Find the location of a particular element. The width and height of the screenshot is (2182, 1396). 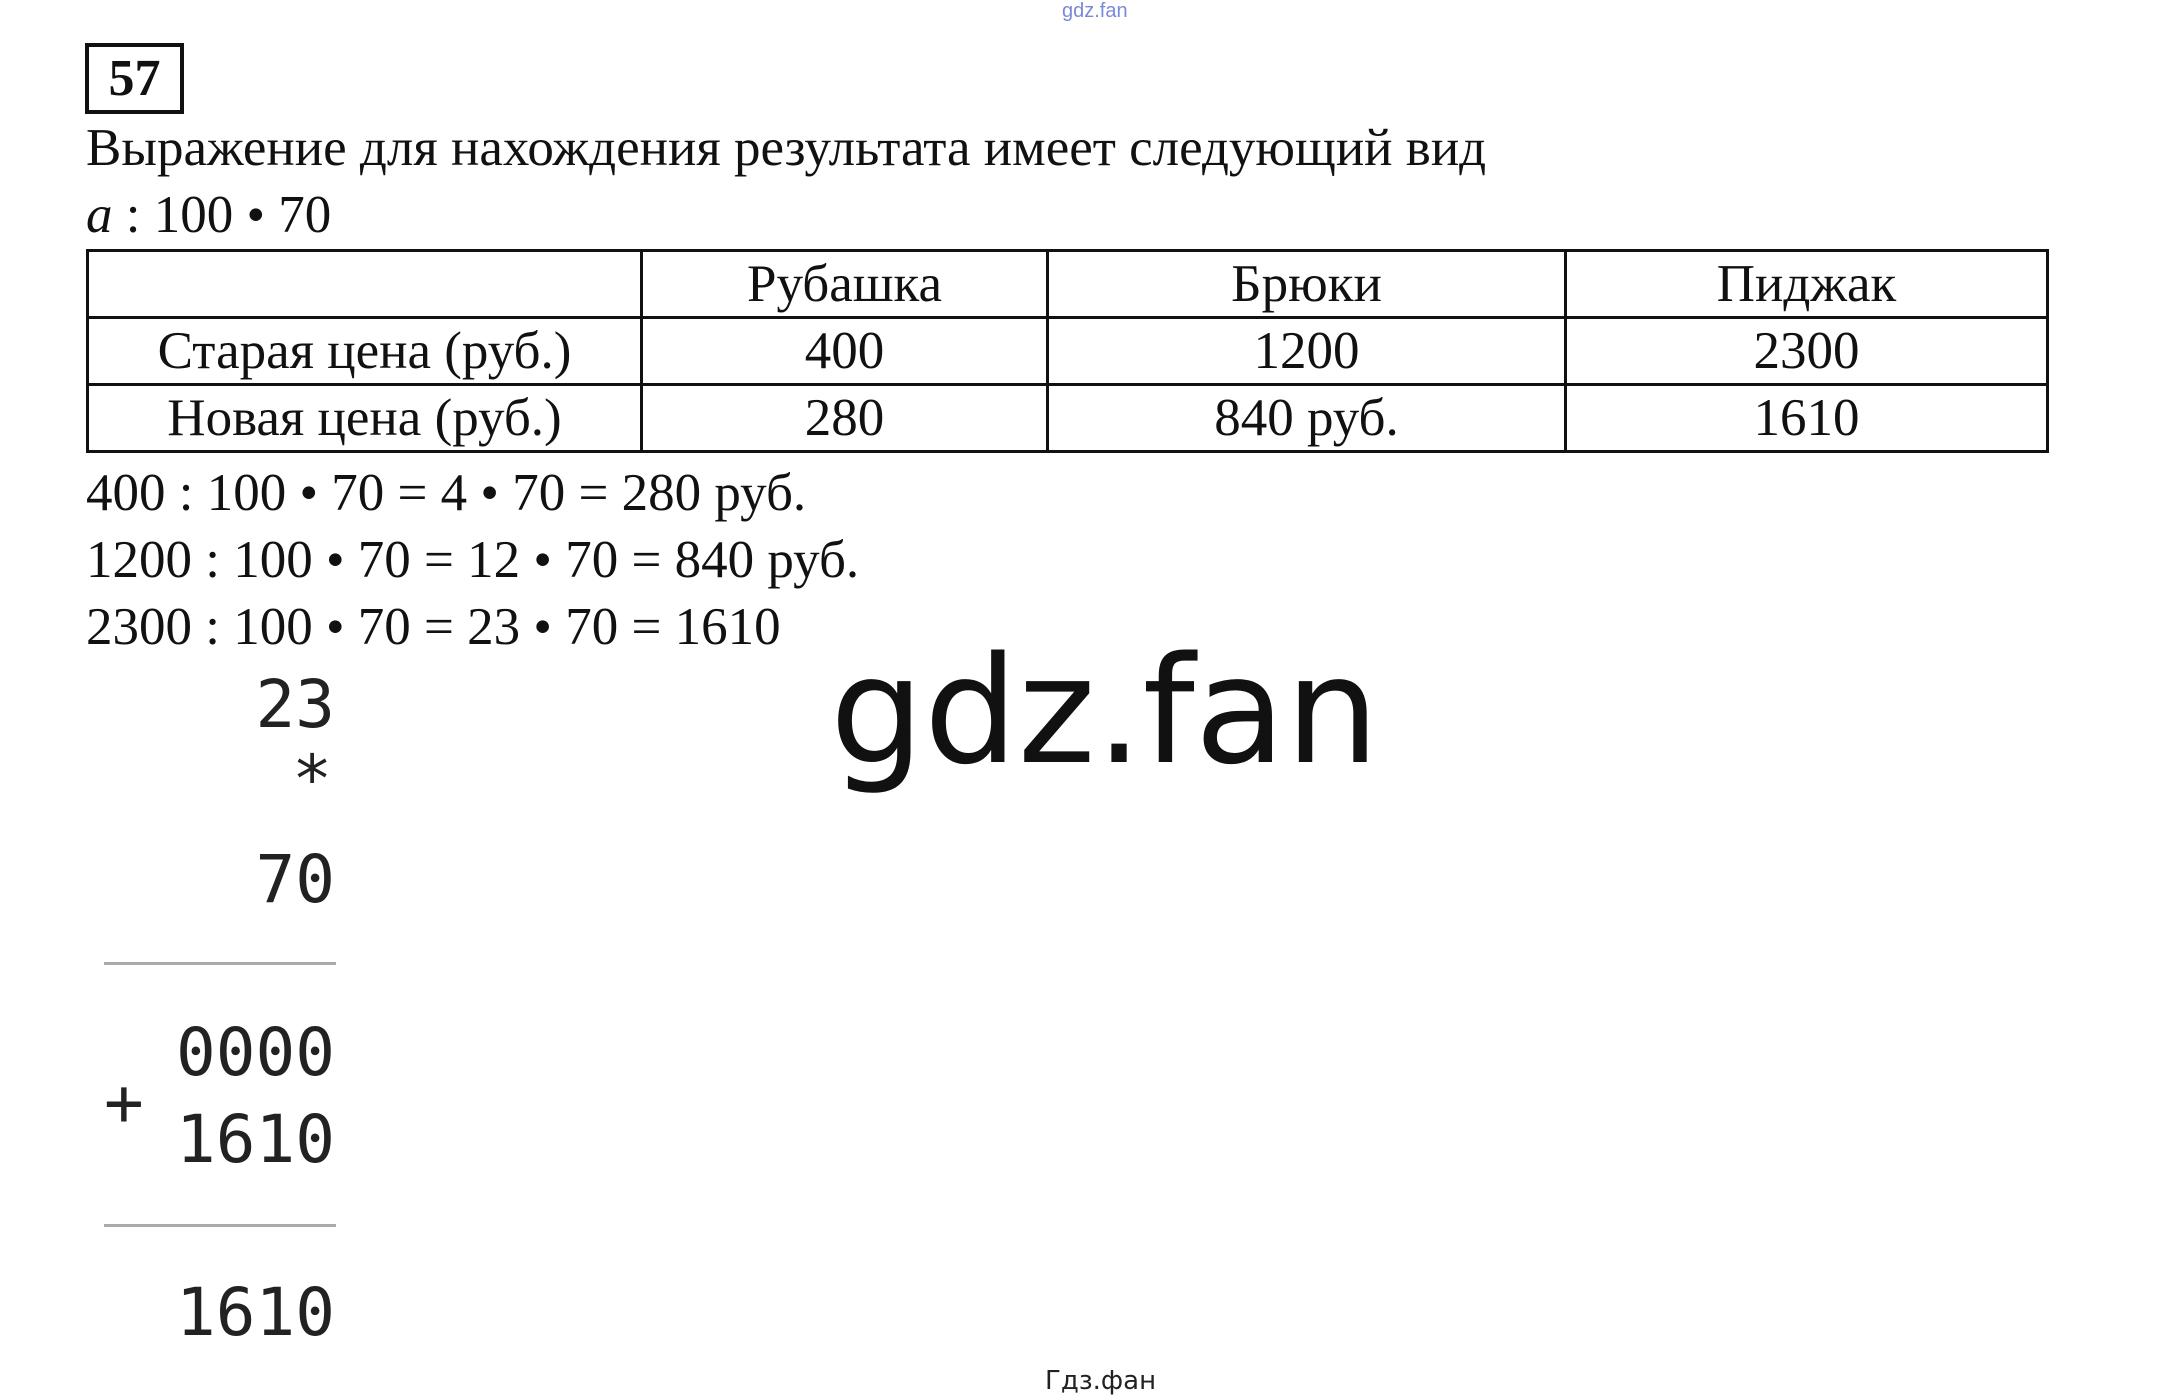

equation: 1200 : 100 • 70 = 12 • 70 = 840 руб. is located at coordinates (473, 560).